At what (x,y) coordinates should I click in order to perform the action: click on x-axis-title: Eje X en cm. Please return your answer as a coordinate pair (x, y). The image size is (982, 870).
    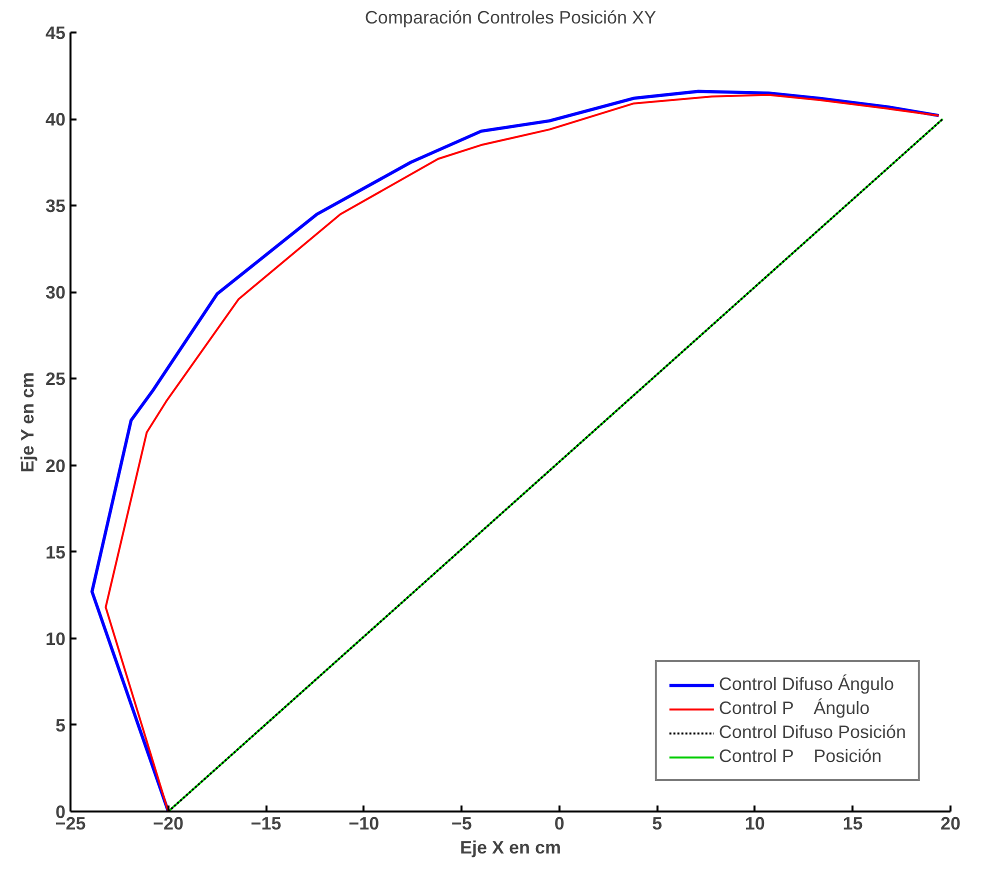
    Looking at the image, I should click on (511, 848).